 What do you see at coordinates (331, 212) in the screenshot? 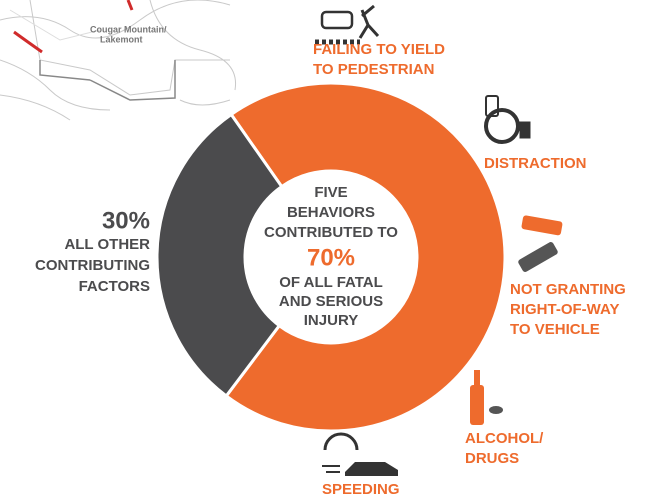
I see `center-text: BEHAVIORS` at bounding box center [331, 212].